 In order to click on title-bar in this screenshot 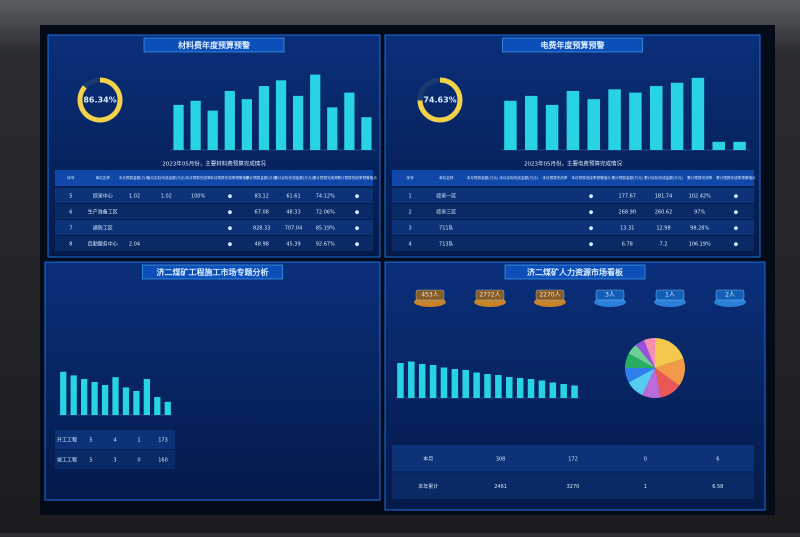, I will do `click(575, 272)`.